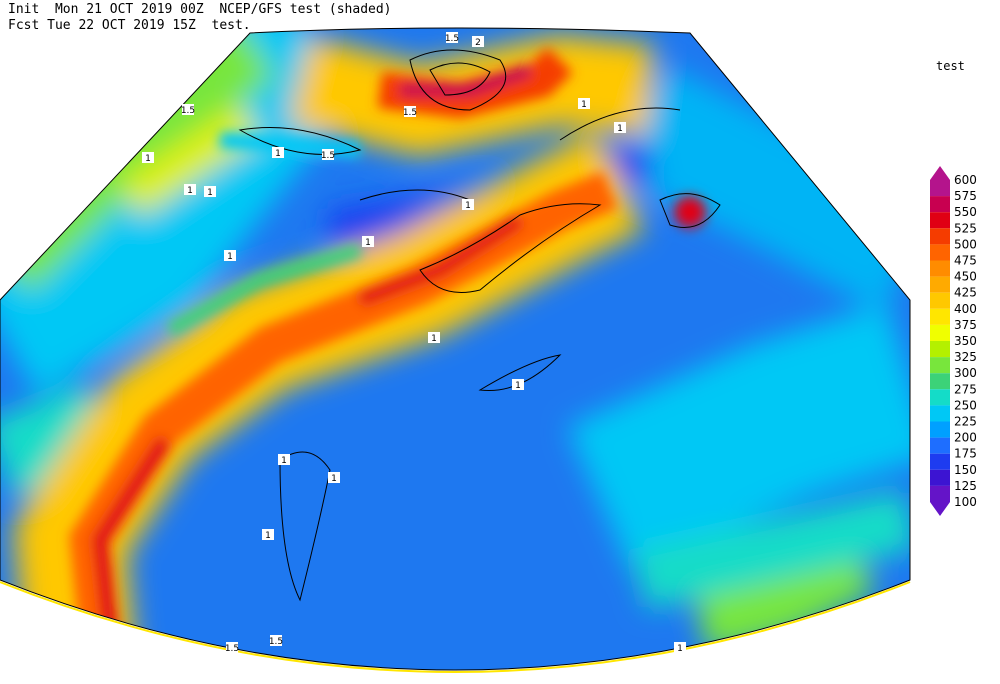  Describe the element at coordinates (965, 261) in the screenshot. I see `colorbar-label: 475` at that location.